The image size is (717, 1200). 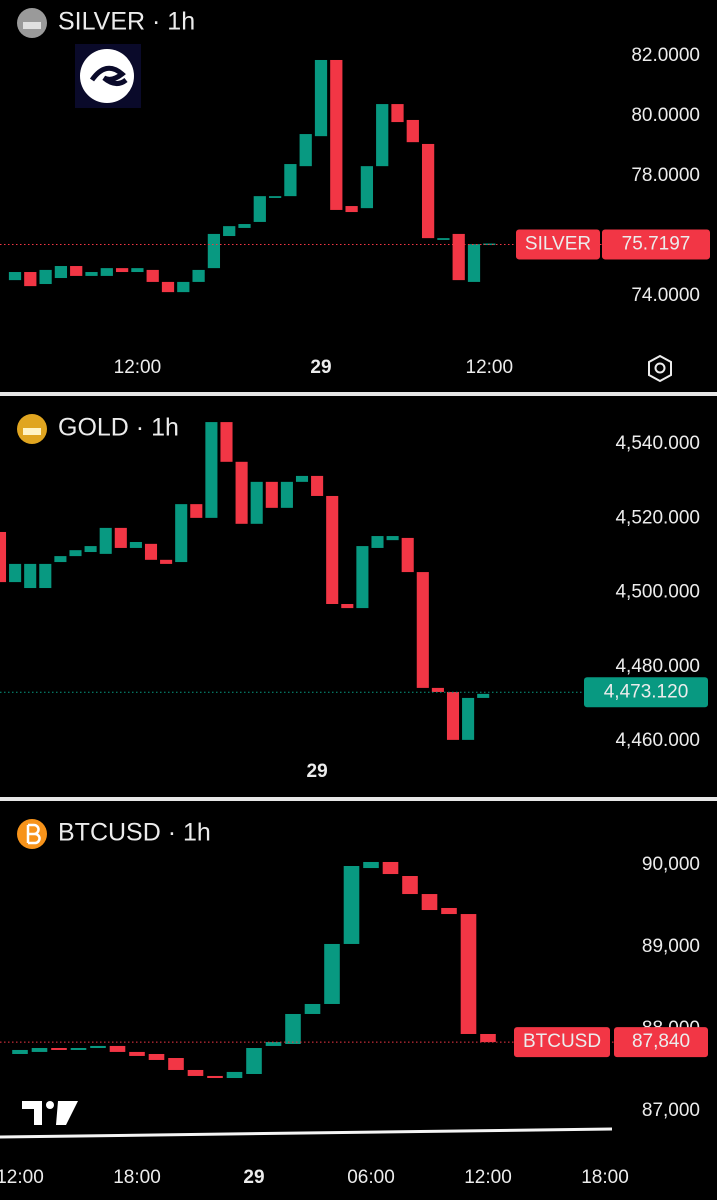 I want to click on price-label: 75.7197, so click(x=656, y=243).